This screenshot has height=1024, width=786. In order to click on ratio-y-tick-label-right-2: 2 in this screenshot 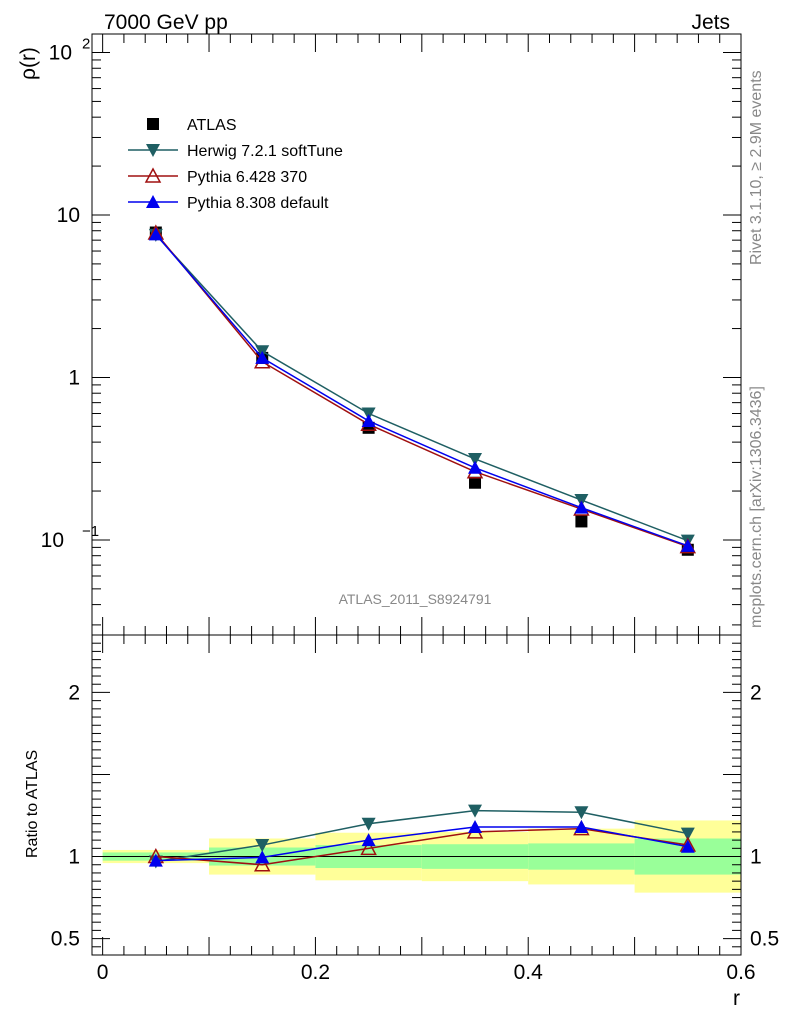, I will do `click(756, 692)`.